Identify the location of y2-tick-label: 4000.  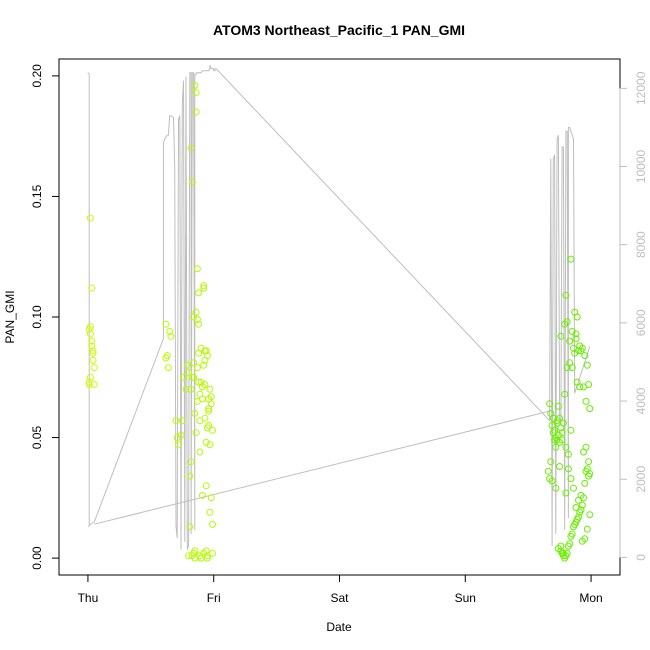
(641, 400).